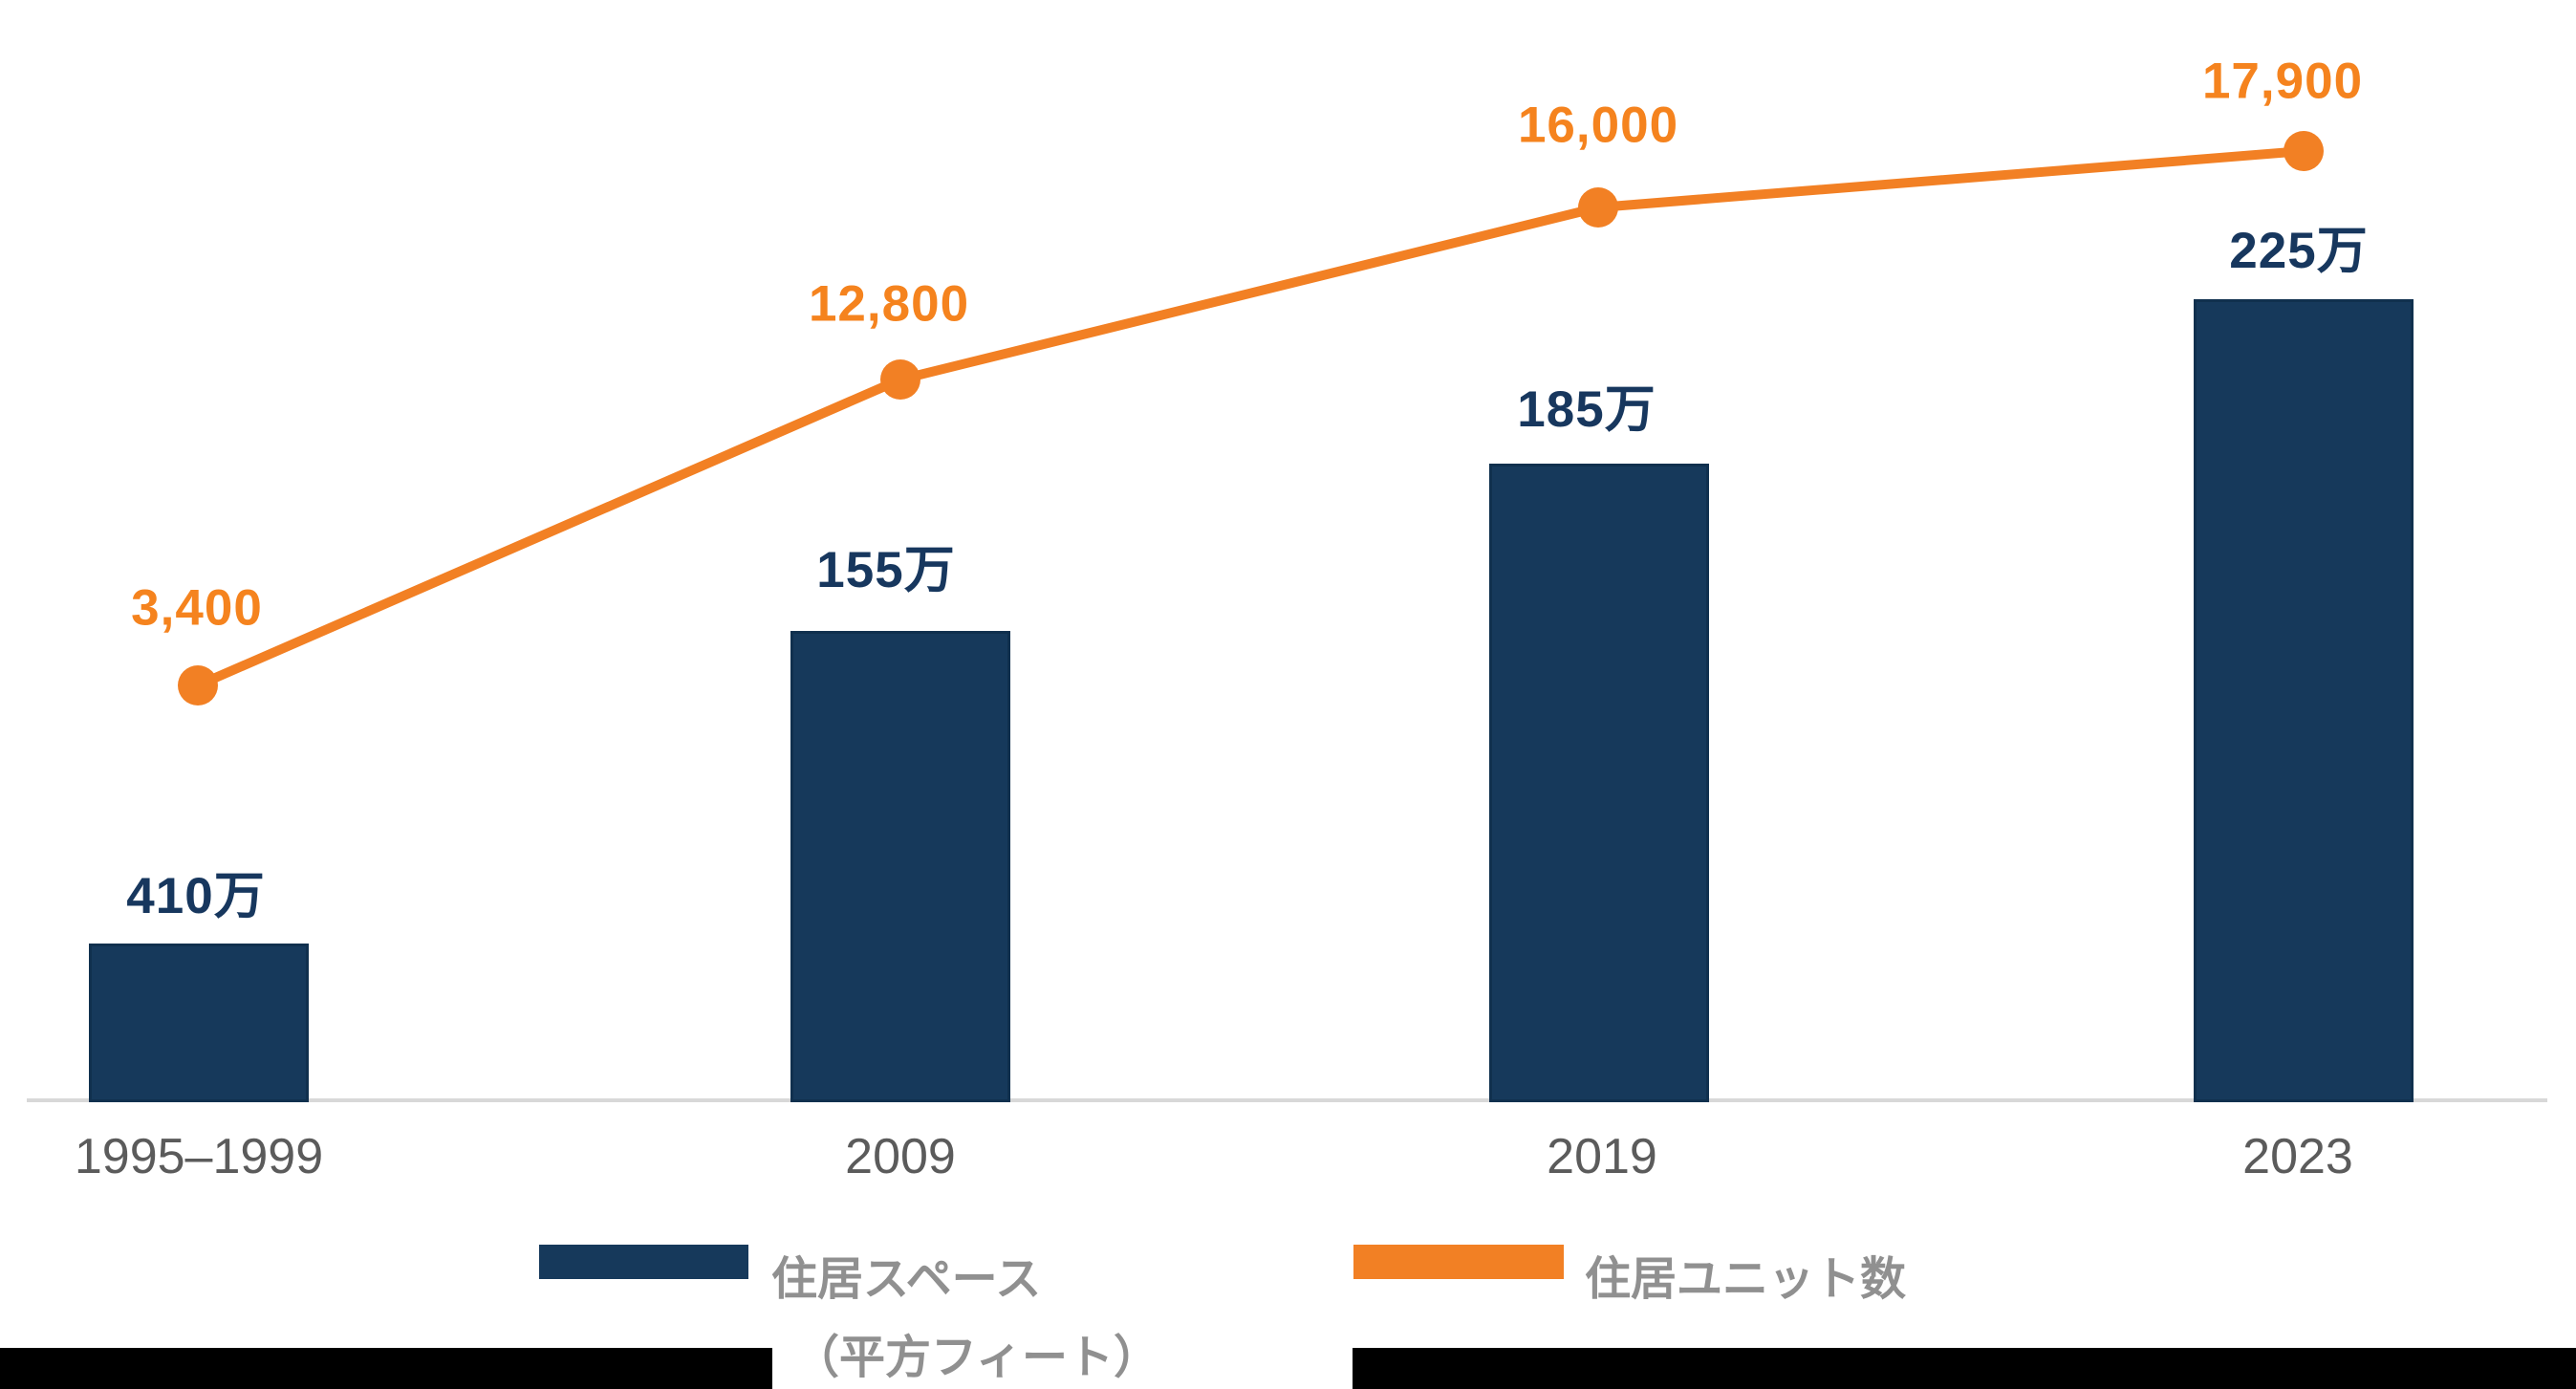 The image size is (2576, 1389). Describe the element at coordinates (196, 896) in the screenshot. I see `bar-value-label: 410万` at that location.